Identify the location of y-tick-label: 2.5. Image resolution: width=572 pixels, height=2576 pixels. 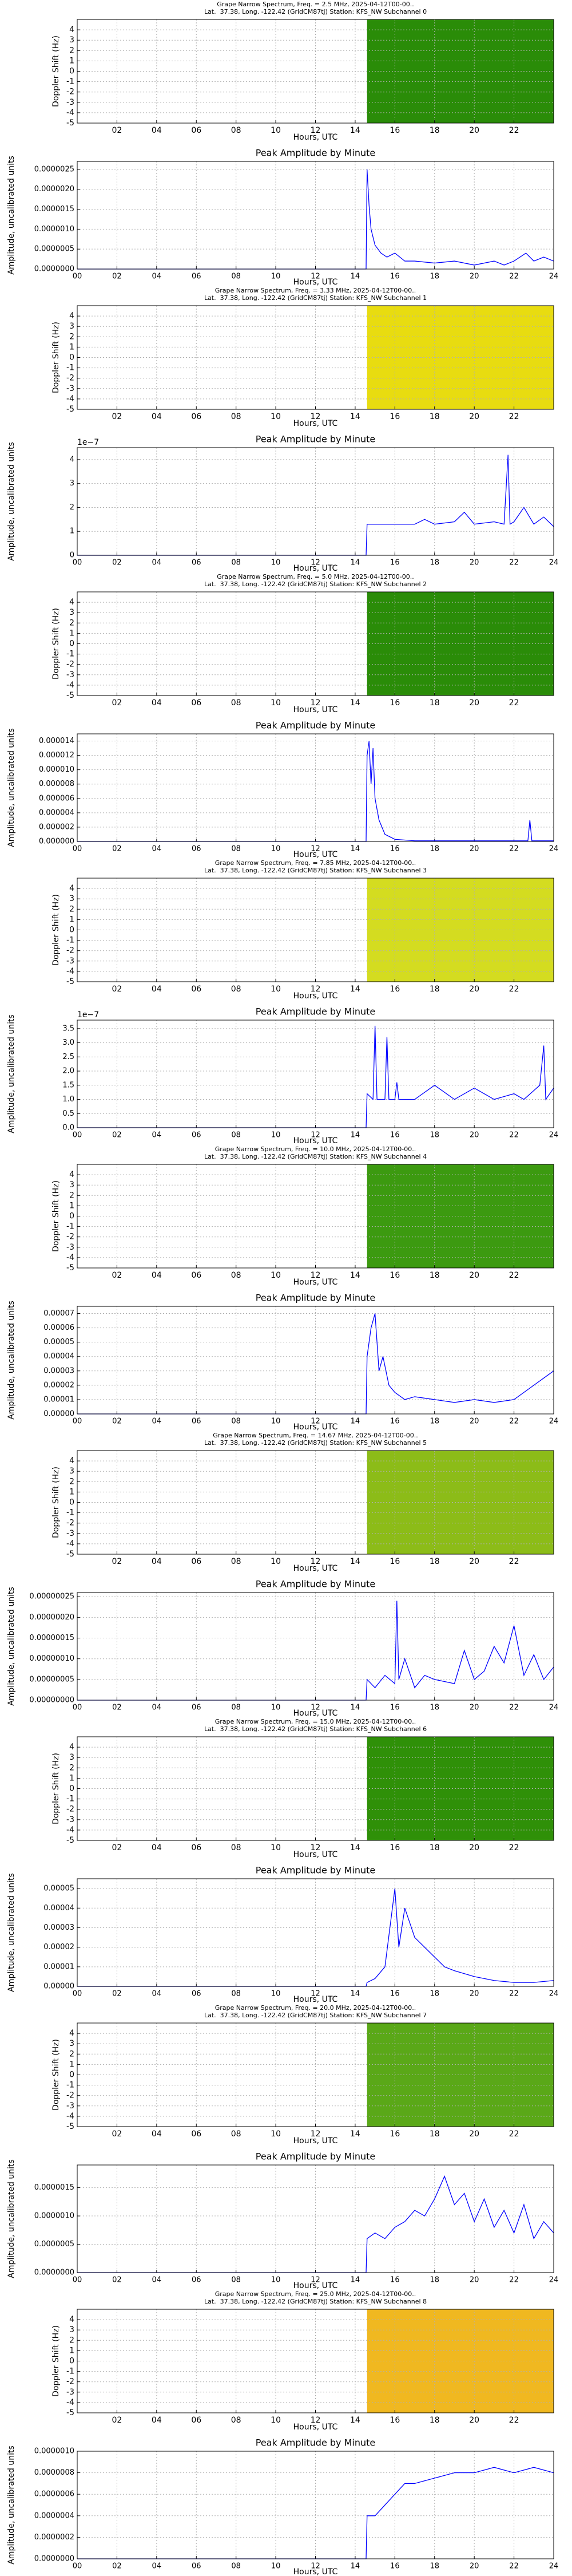
(68, 1057).